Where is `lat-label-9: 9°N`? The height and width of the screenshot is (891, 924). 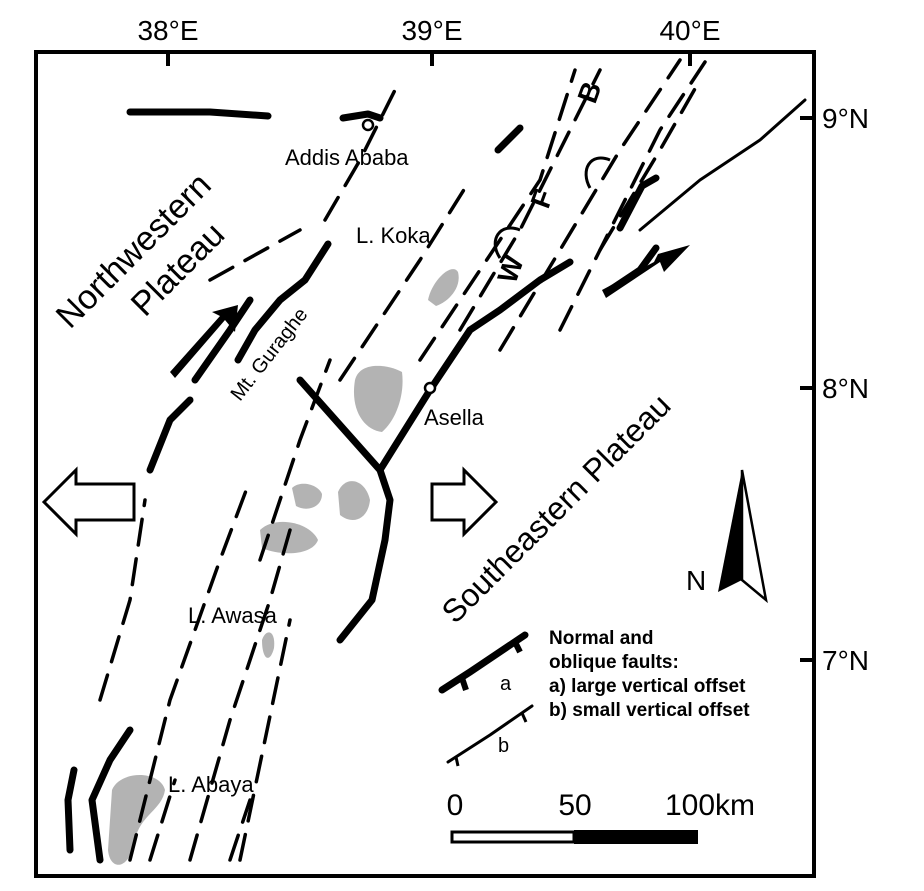 lat-label-9: 9°N is located at coordinates (845, 118).